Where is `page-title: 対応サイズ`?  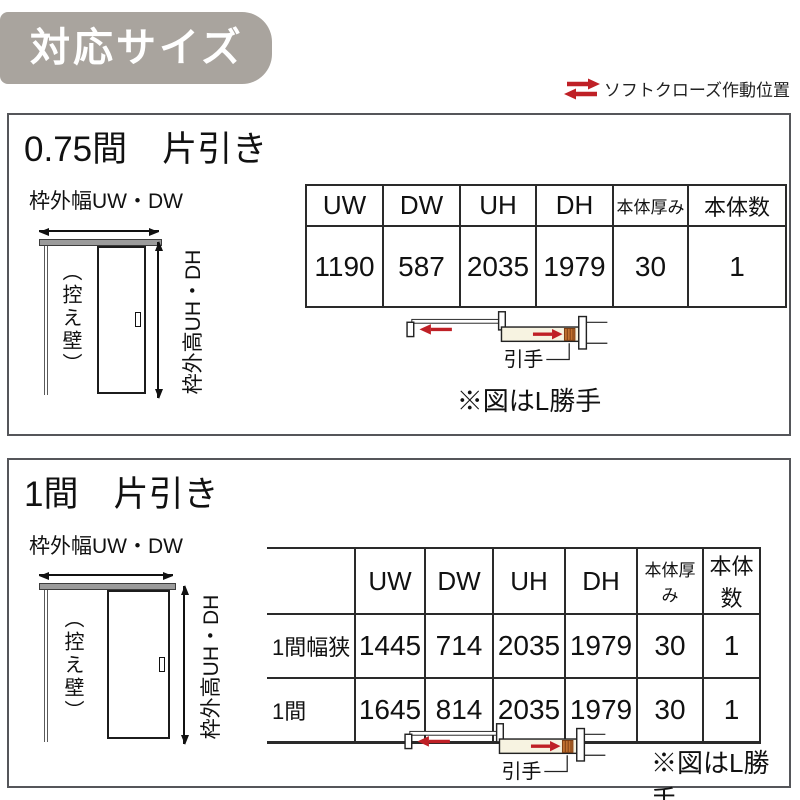 page-title: 対応サイズ is located at coordinates (136, 48).